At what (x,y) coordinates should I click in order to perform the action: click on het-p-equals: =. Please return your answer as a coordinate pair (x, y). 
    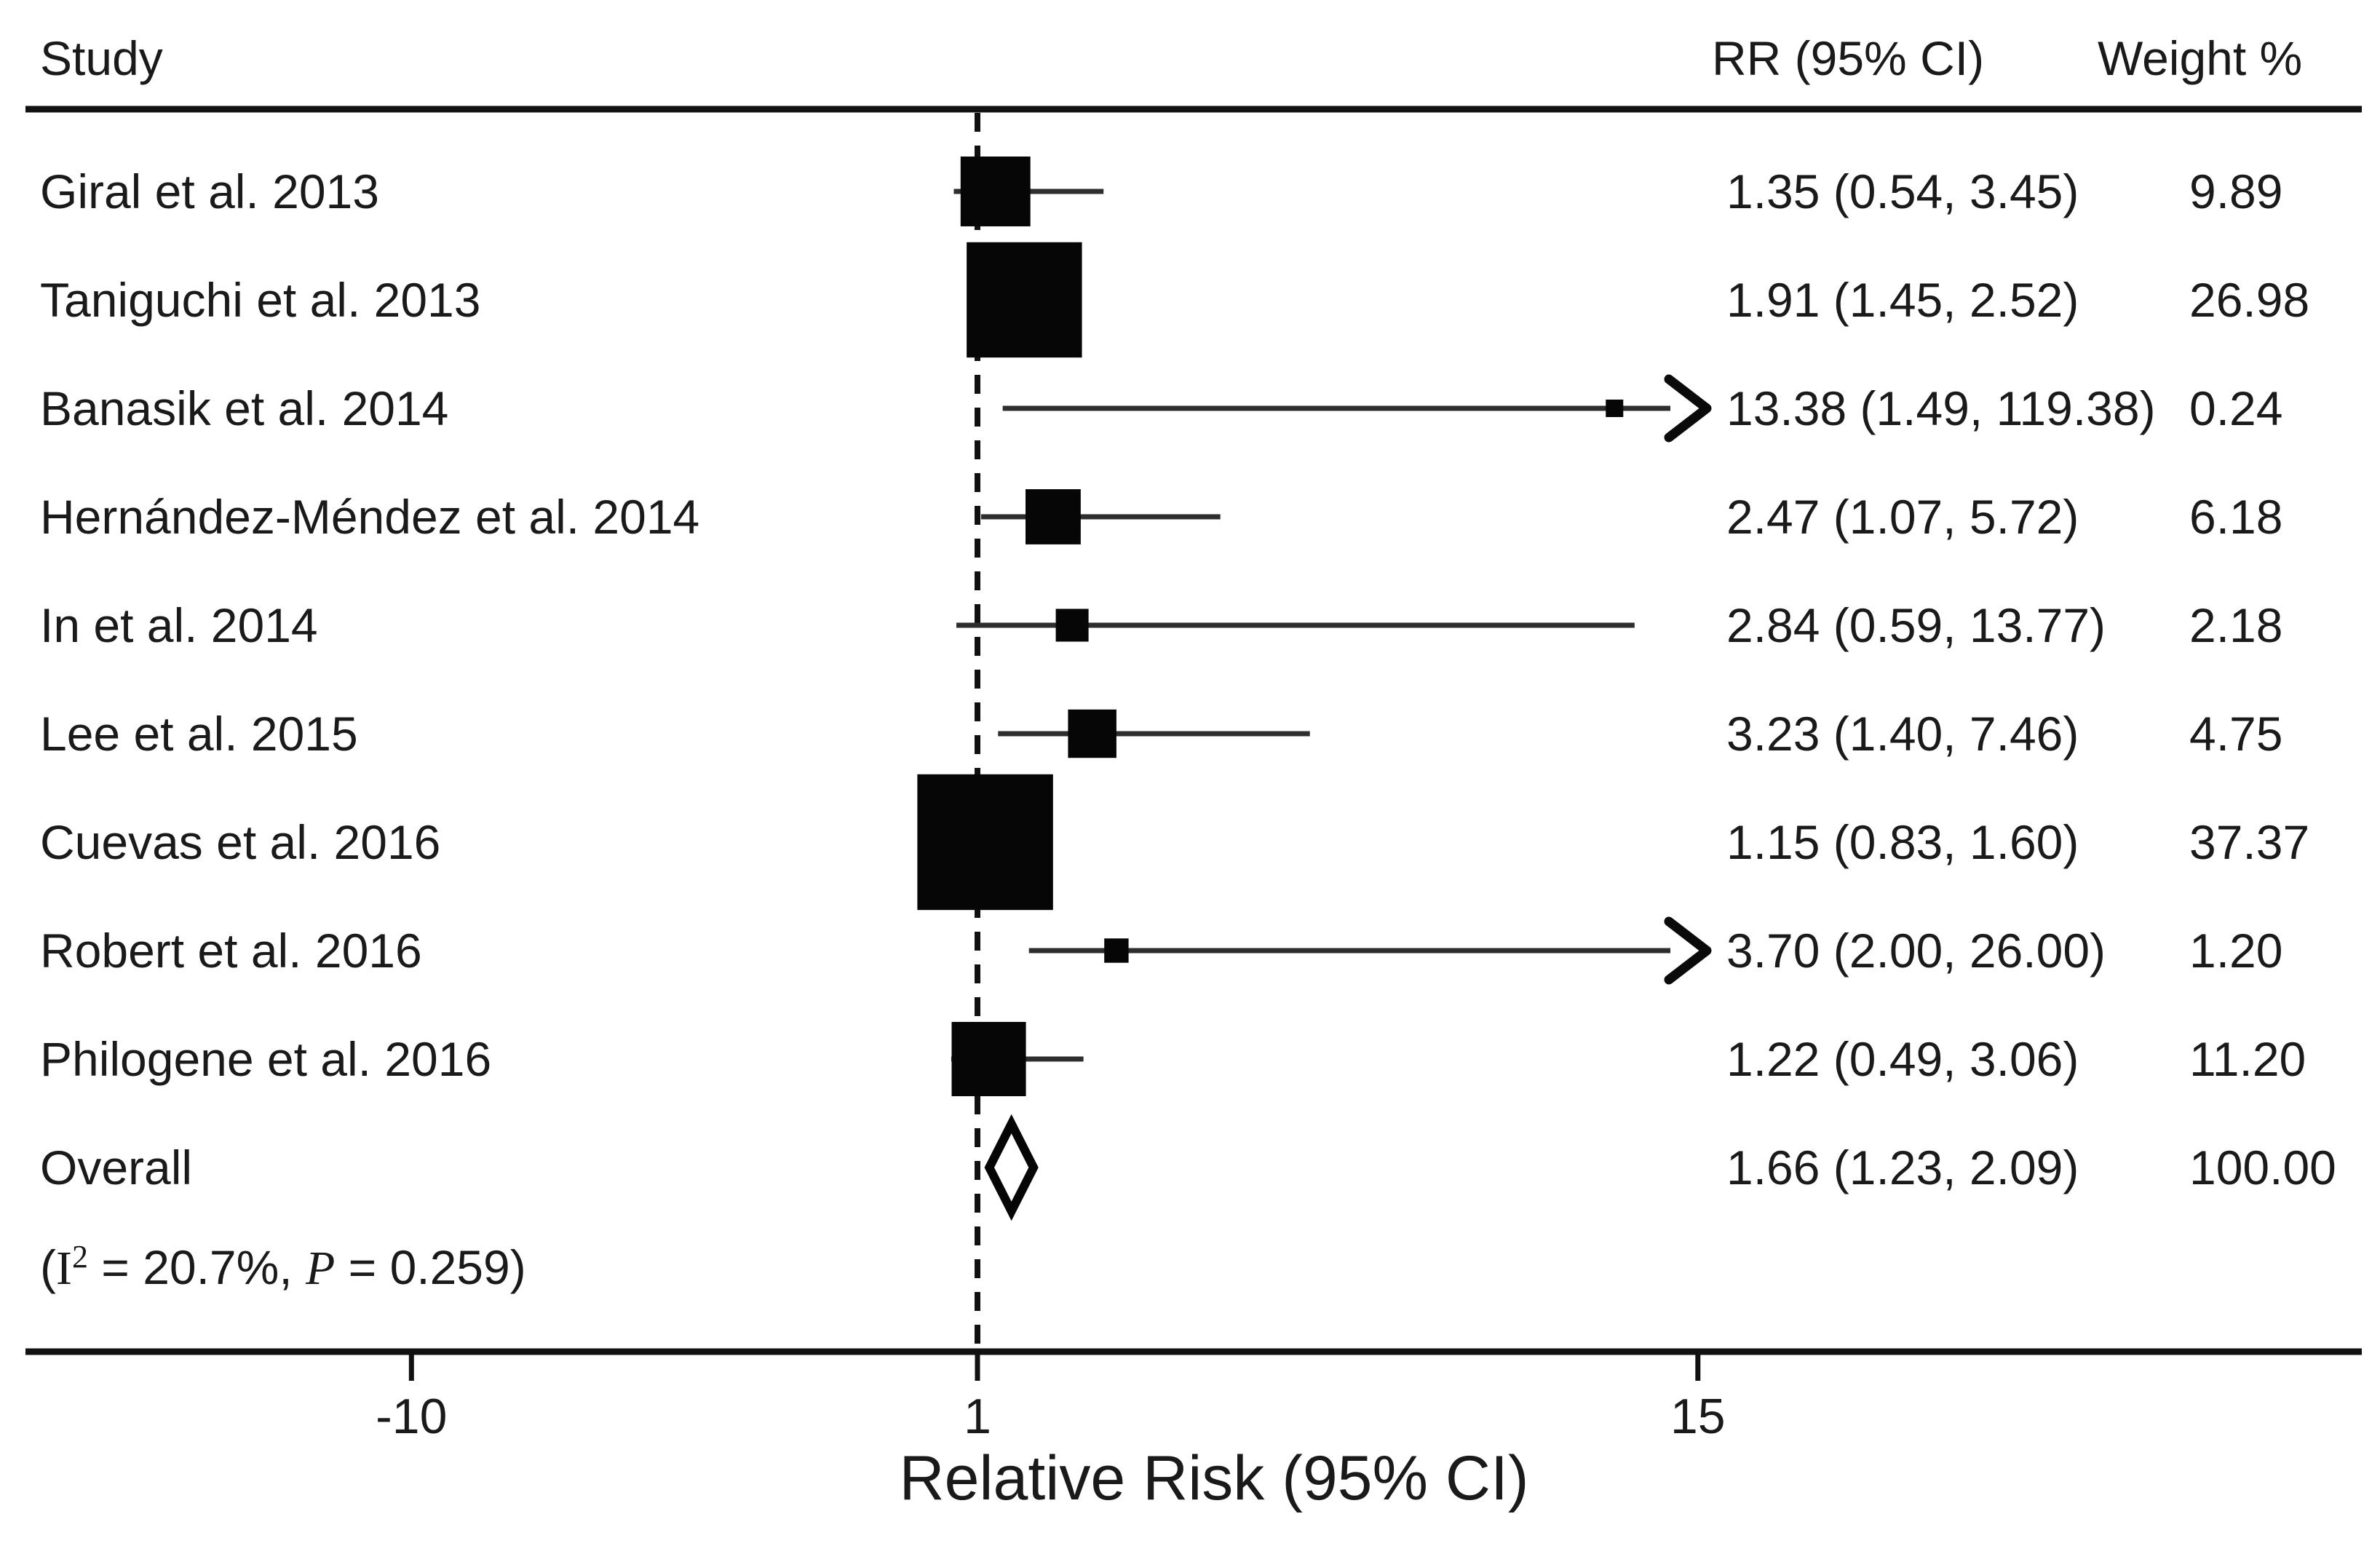
    Looking at the image, I should click on (362, 1267).